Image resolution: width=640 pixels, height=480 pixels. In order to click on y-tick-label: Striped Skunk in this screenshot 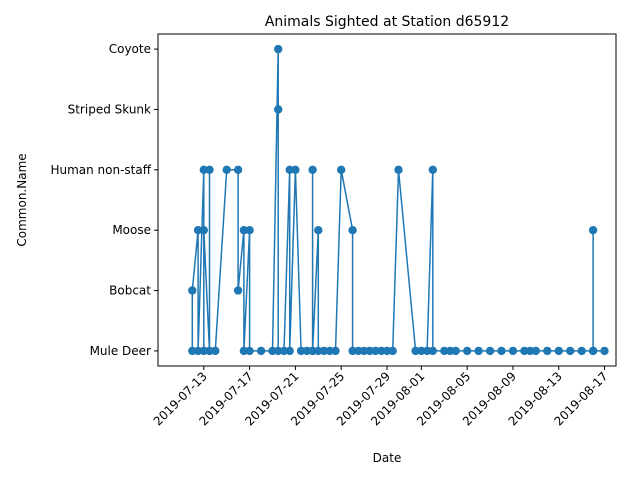, I will do `click(109, 109)`.